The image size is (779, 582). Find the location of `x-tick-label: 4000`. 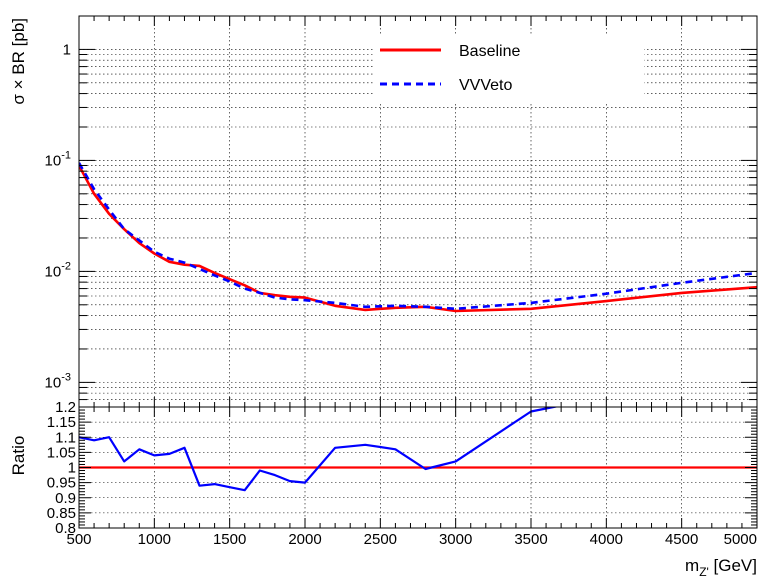

x-tick-label: 4000 is located at coordinates (606, 539).